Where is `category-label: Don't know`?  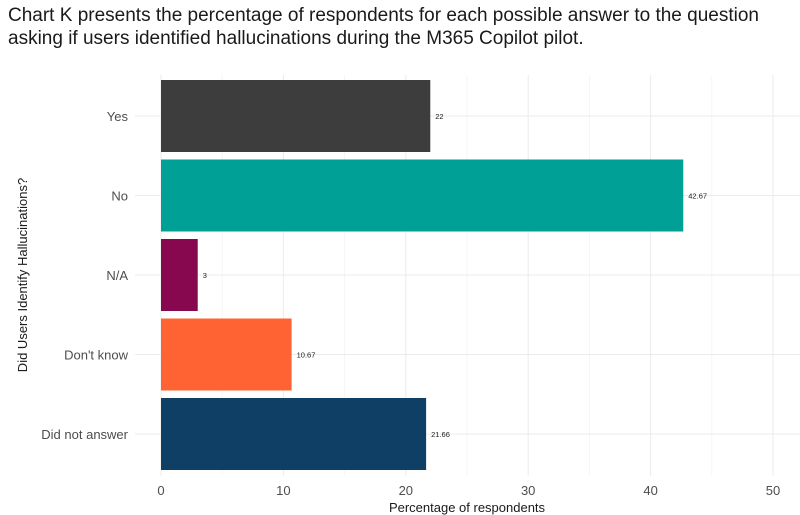
category-label: Don't know is located at coordinates (96, 355).